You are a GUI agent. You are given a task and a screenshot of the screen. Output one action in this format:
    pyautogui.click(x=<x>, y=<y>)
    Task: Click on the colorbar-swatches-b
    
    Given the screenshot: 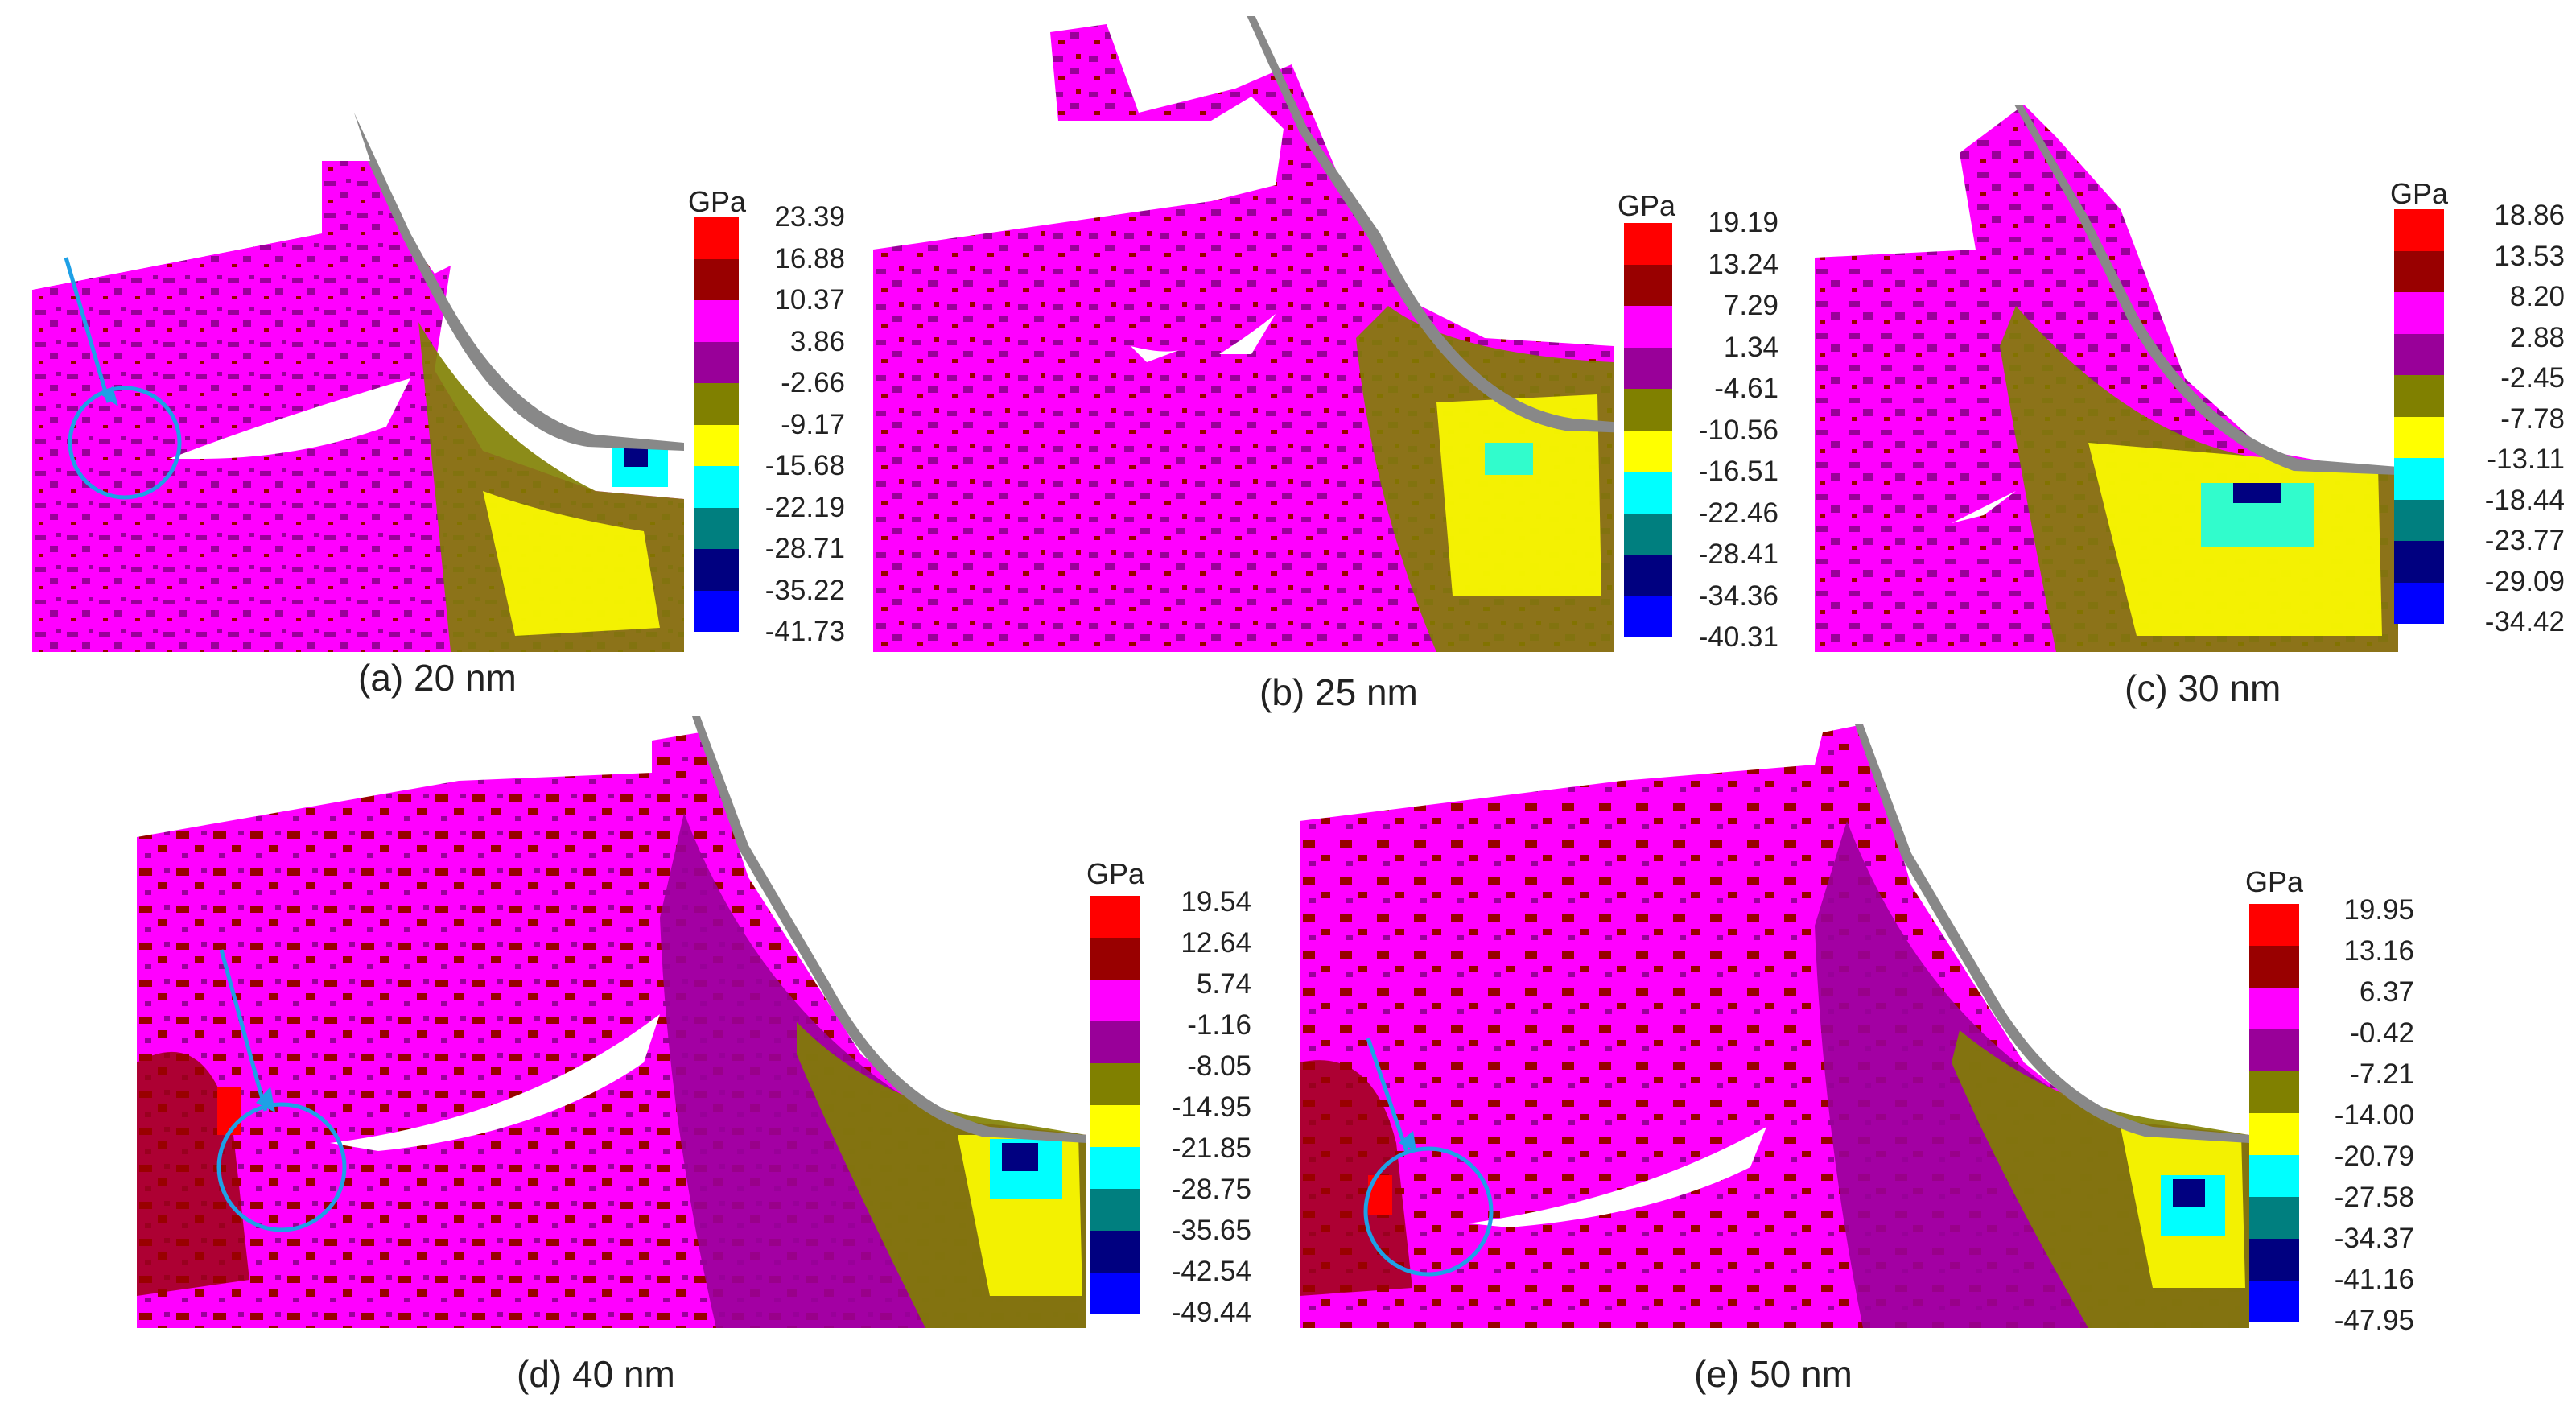 What is the action you would take?
    pyautogui.click(x=1648, y=430)
    